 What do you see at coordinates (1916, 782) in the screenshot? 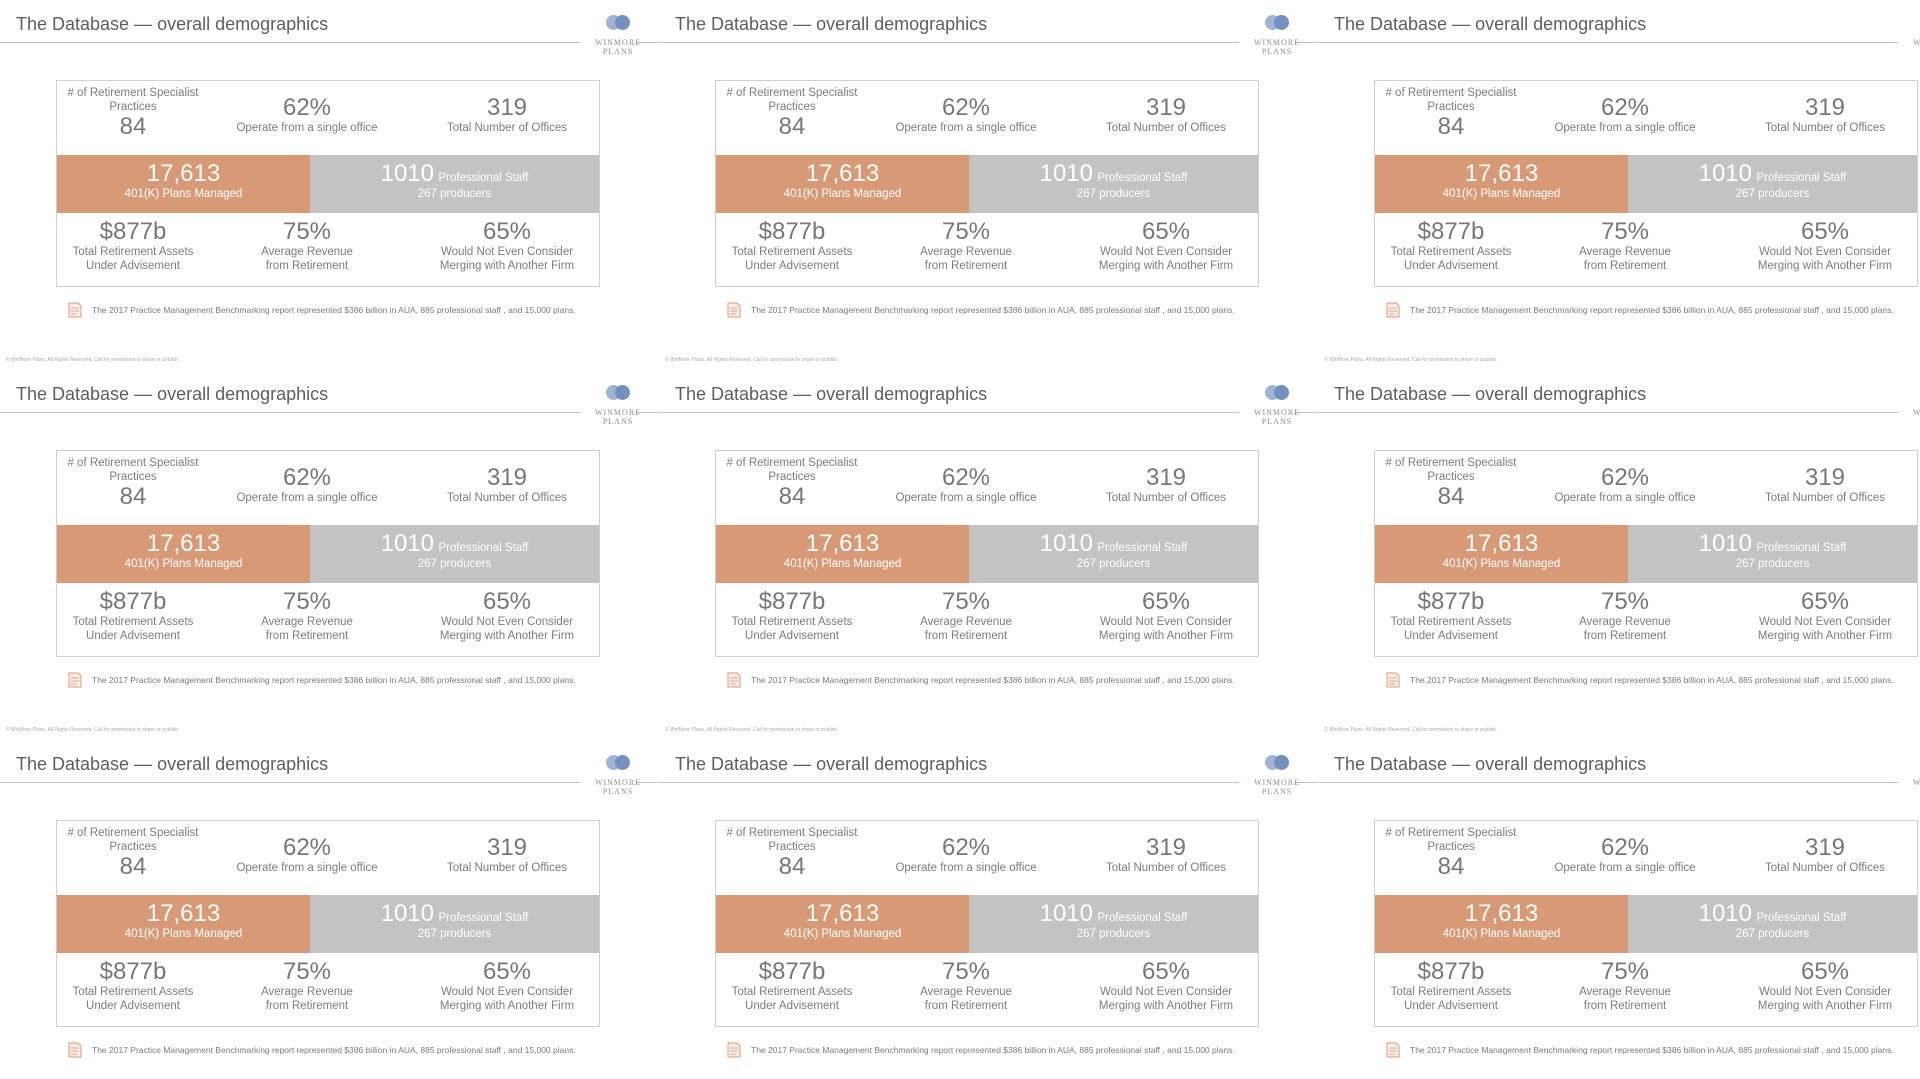
I see `logo-text-line1: WINMORE` at bounding box center [1916, 782].